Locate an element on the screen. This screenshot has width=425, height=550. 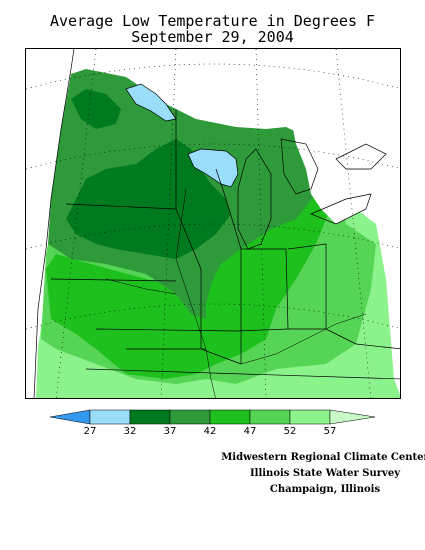
color-legend: 27 32 37 42 47 52 57 is located at coordinates (214, 427).